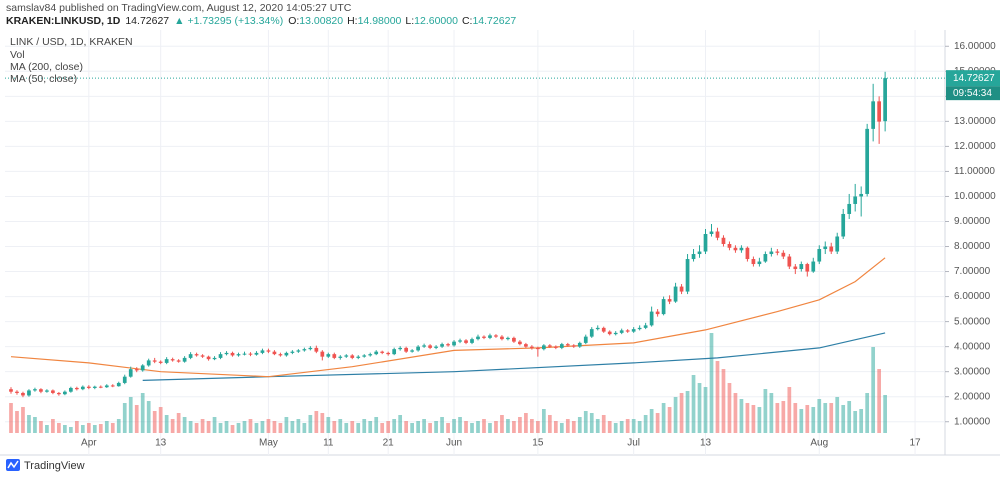 Image resolution: width=1000 pixels, height=478 pixels. I want to click on y-tick-label: 4.00000, so click(972, 346).